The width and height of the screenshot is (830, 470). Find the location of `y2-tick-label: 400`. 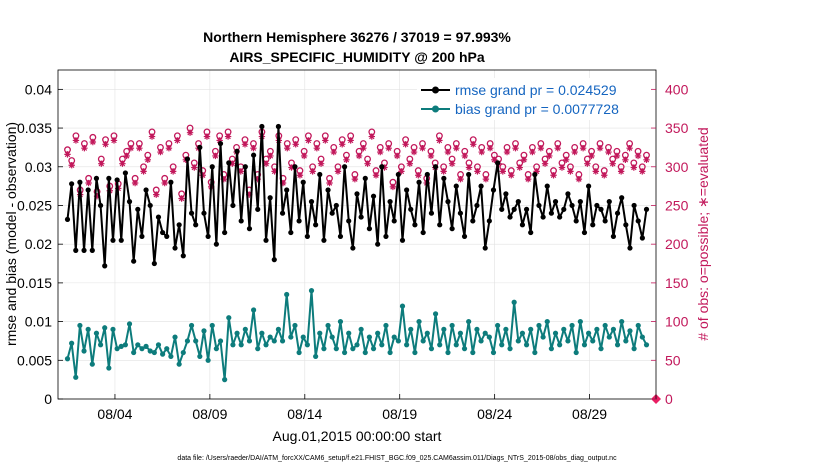

y2-tick-label: 400 is located at coordinates (677, 89).